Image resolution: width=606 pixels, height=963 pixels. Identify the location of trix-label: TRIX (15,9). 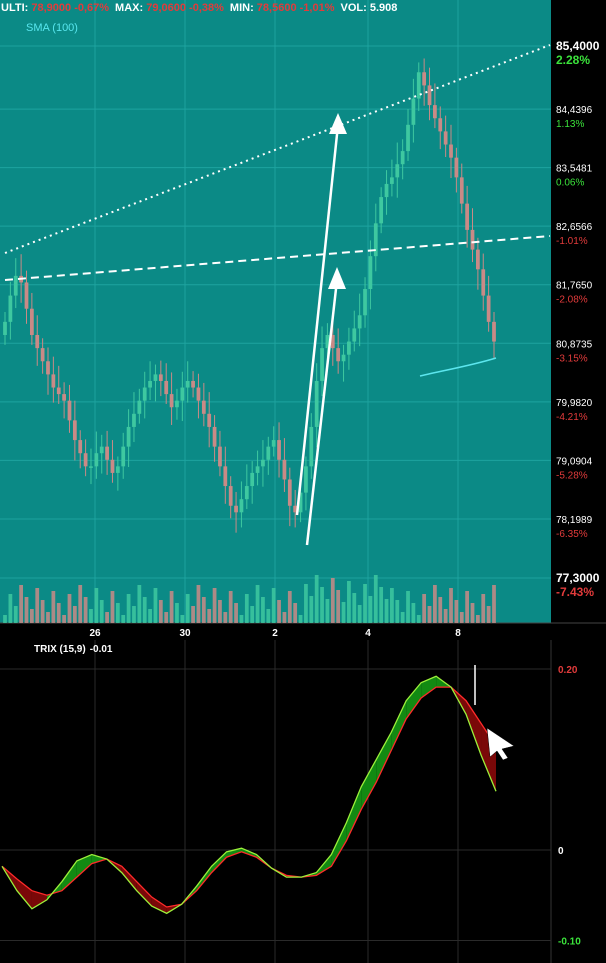
(60, 649).